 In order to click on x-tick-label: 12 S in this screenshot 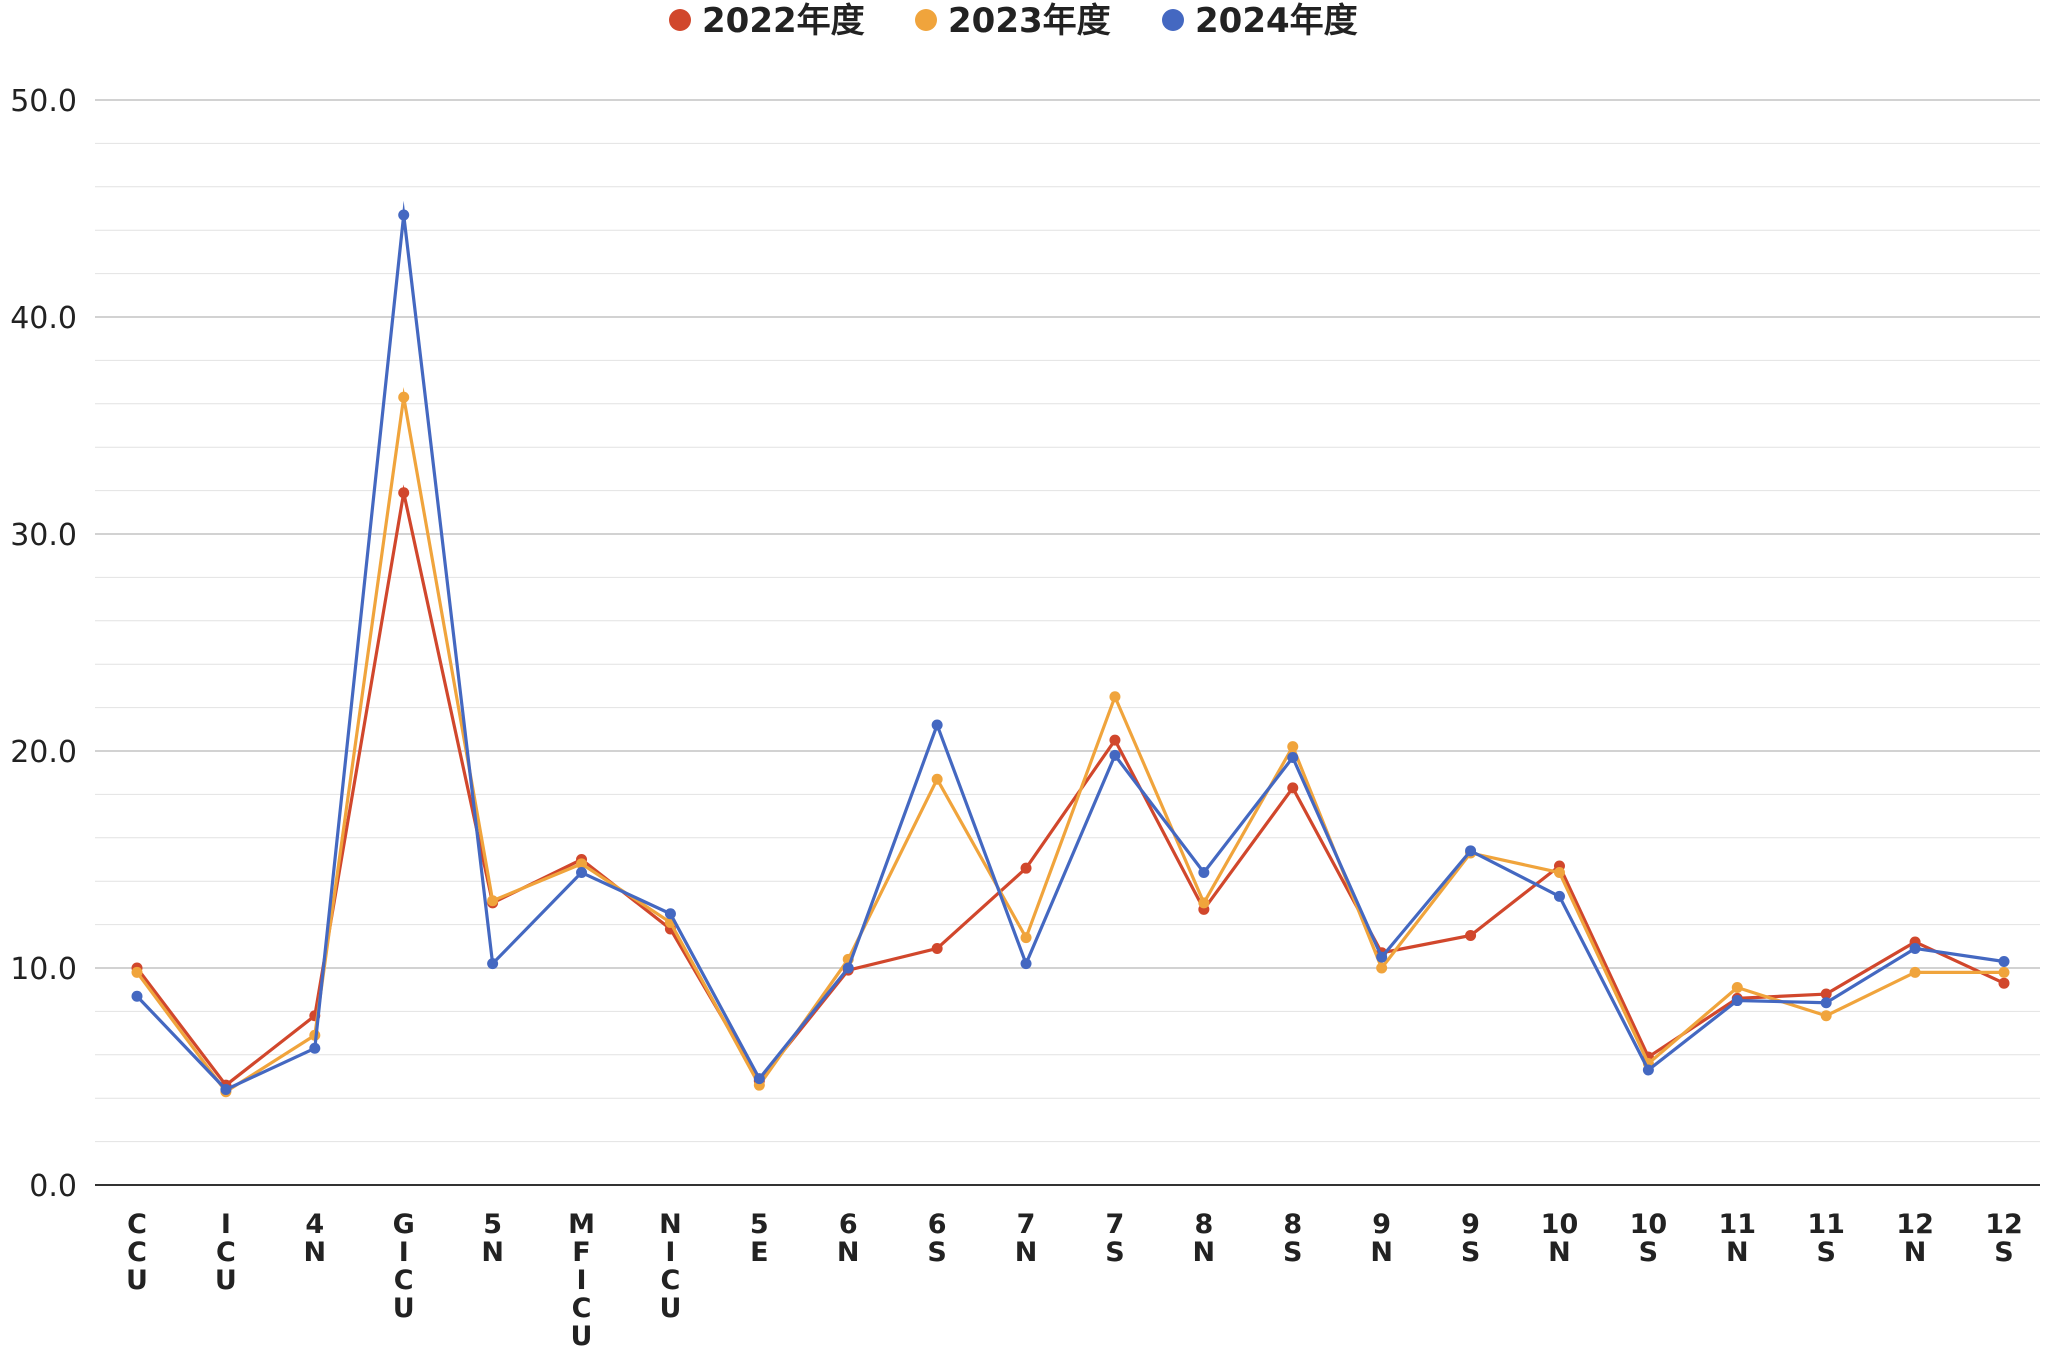, I will do `click(2004, 1238)`.